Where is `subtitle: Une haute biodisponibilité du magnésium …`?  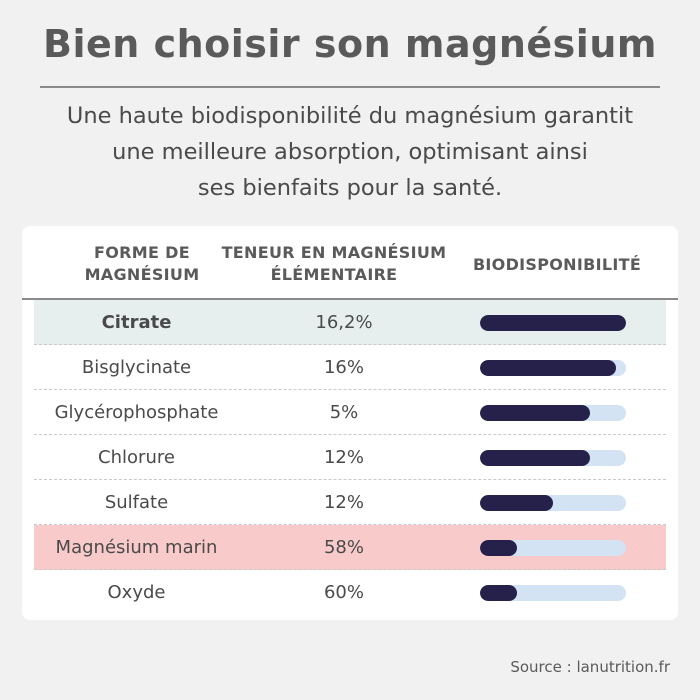 subtitle: Une haute biodisponibilité du magnésium … is located at coordinates (350, 152).